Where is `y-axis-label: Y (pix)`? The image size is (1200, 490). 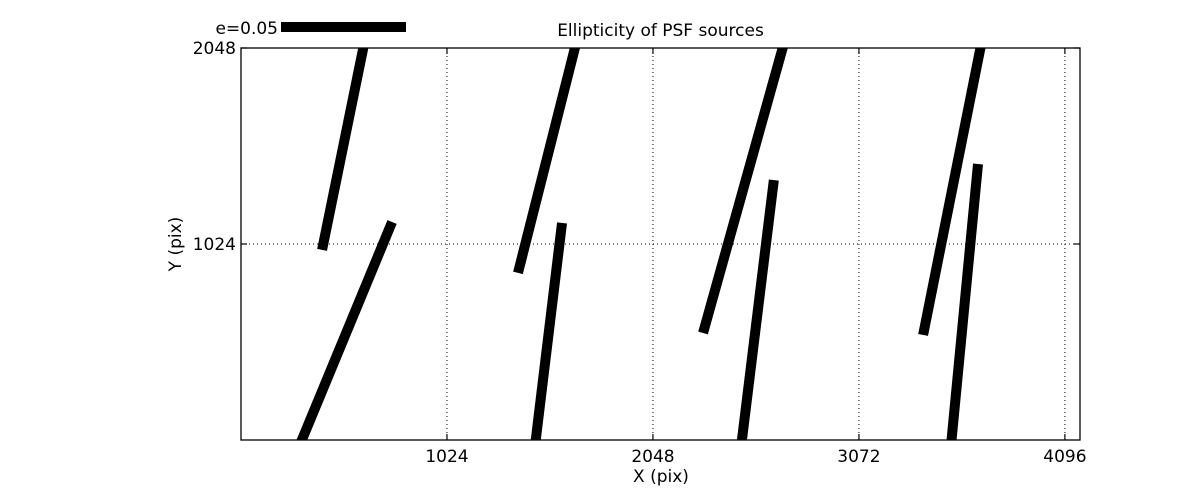 y-axis-label: Y (pix) is located at coordinates (176, 244).